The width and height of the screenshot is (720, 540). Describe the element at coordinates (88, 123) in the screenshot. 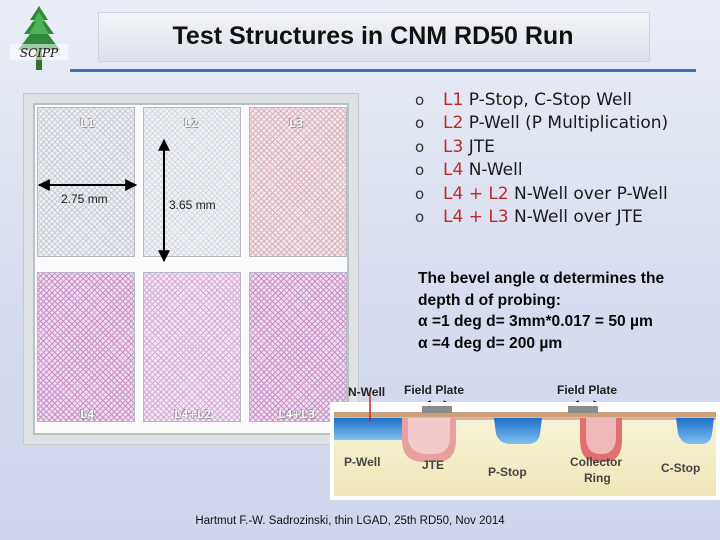

I see `structure-label-l1: L1` at that location.